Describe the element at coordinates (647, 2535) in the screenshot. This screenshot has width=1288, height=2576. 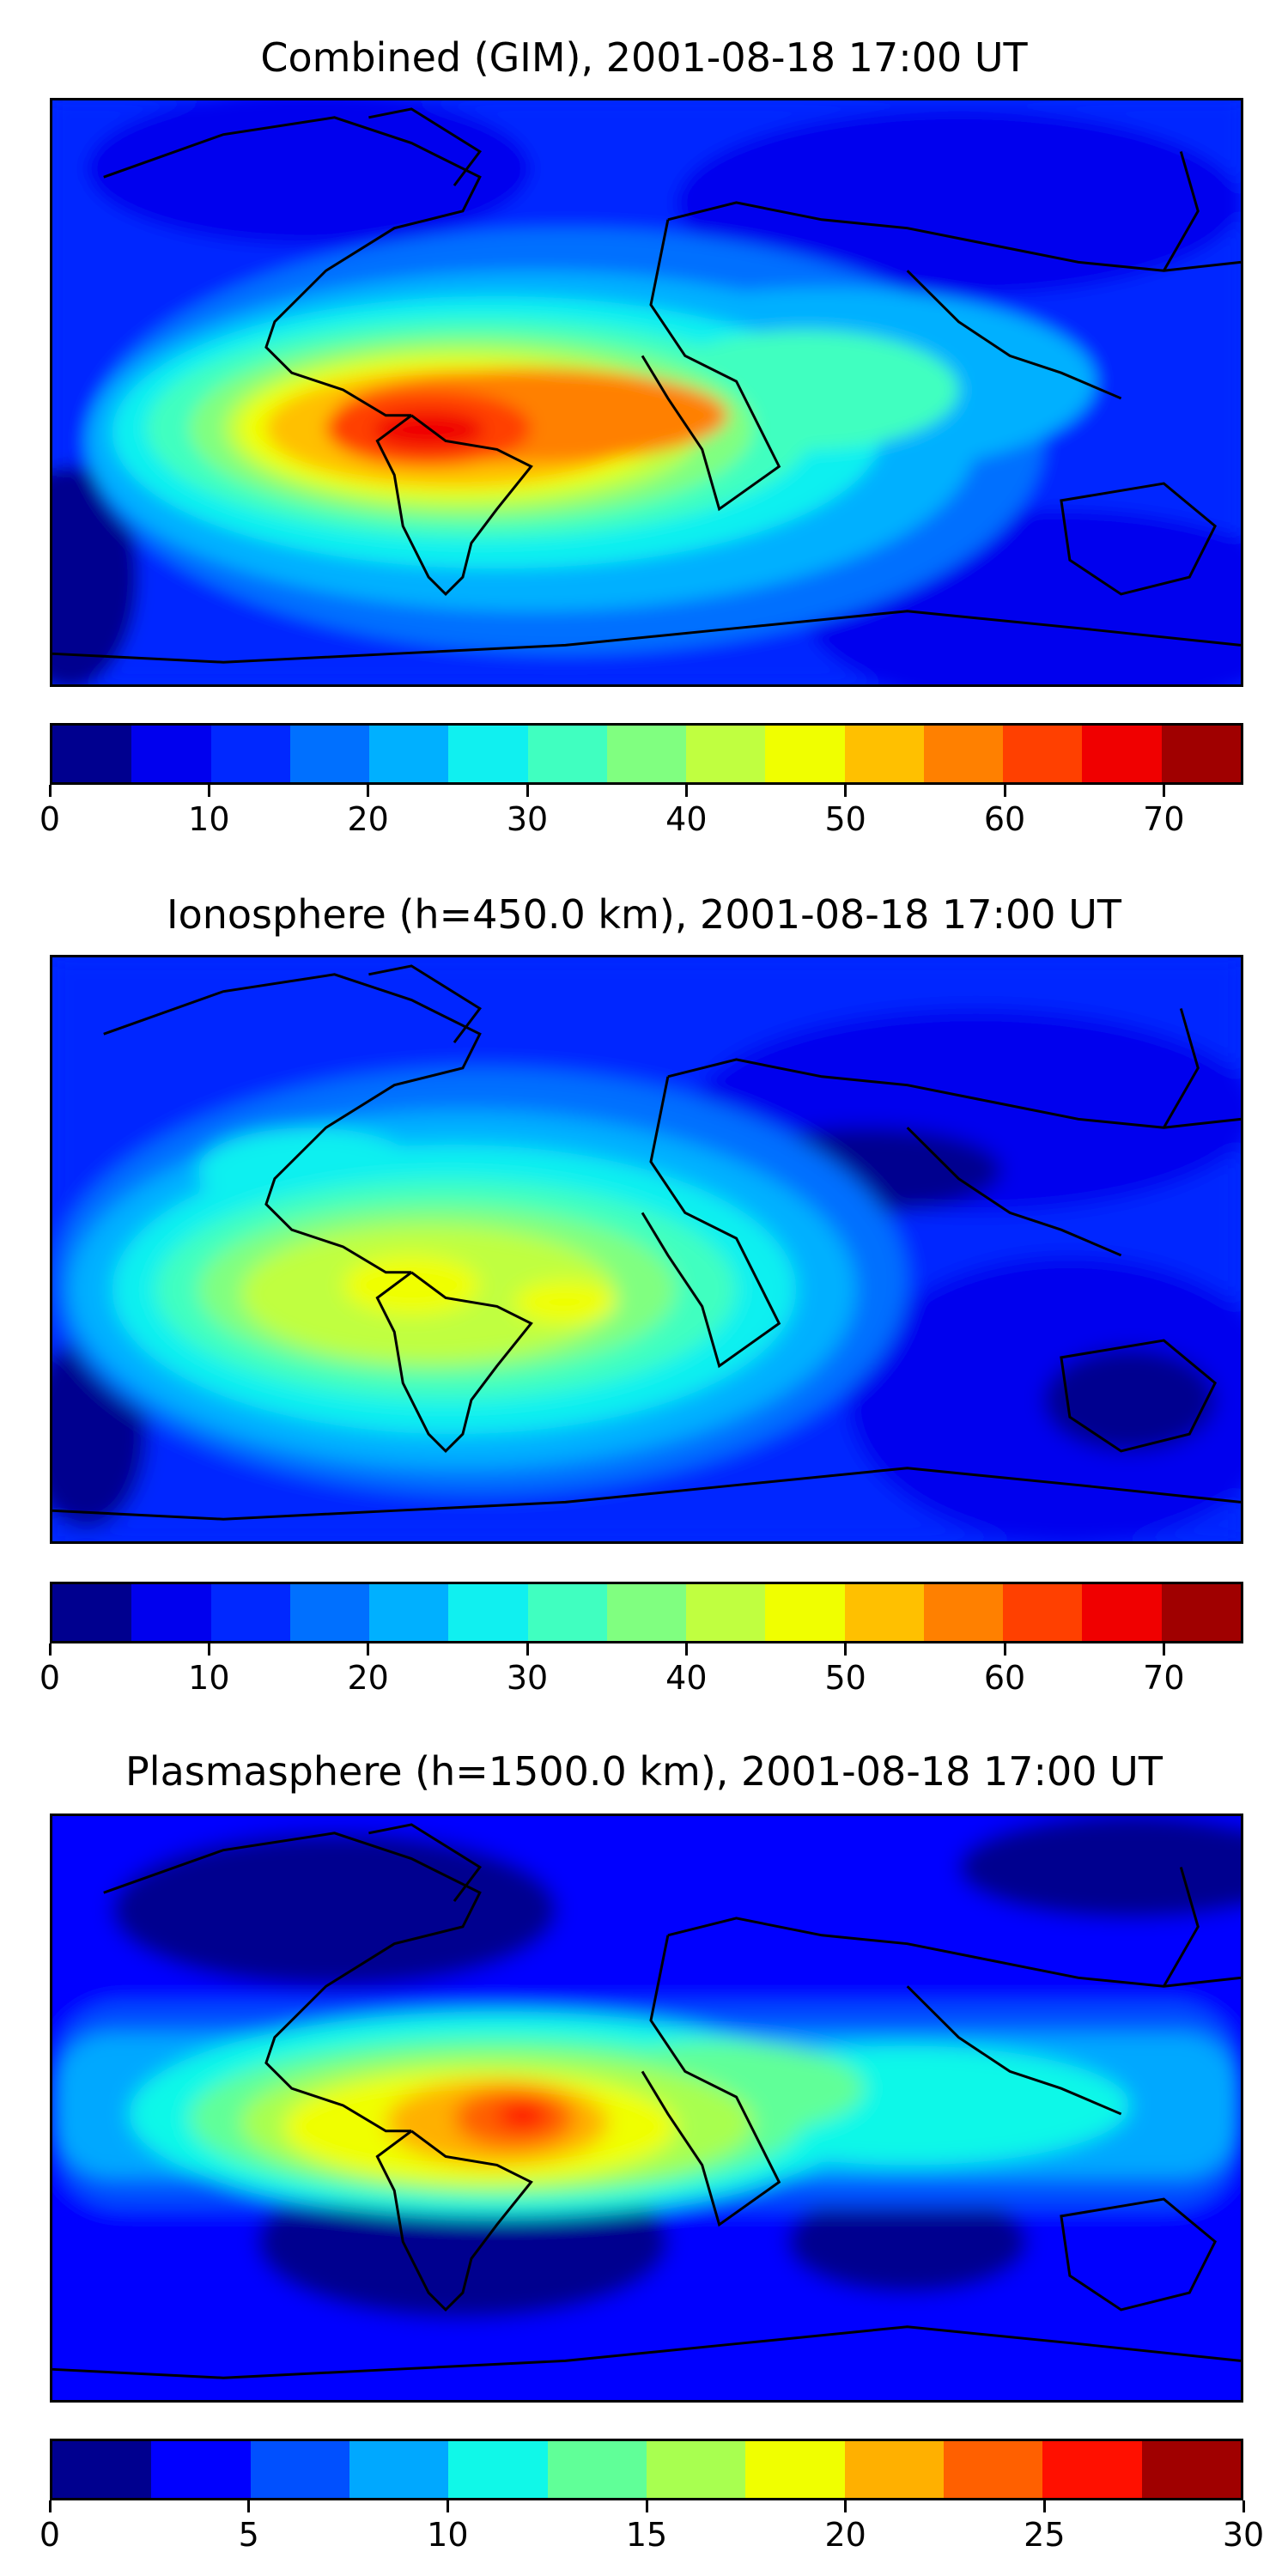
I see `colorbar-tick-label: 15` at that location.